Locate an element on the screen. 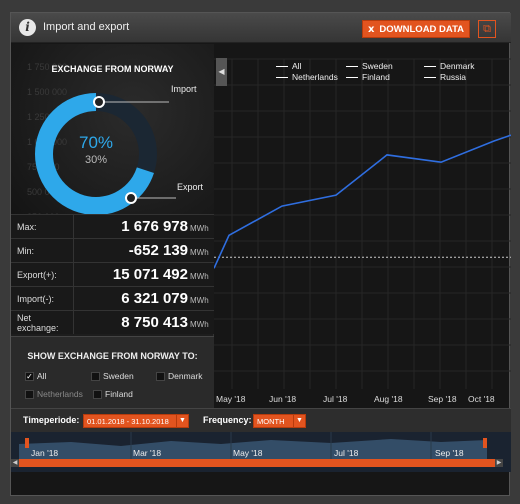 The height and width of the screenshot is (504, 520). scroll-right-arrow: ▶ is located at coordinates (499, 463).